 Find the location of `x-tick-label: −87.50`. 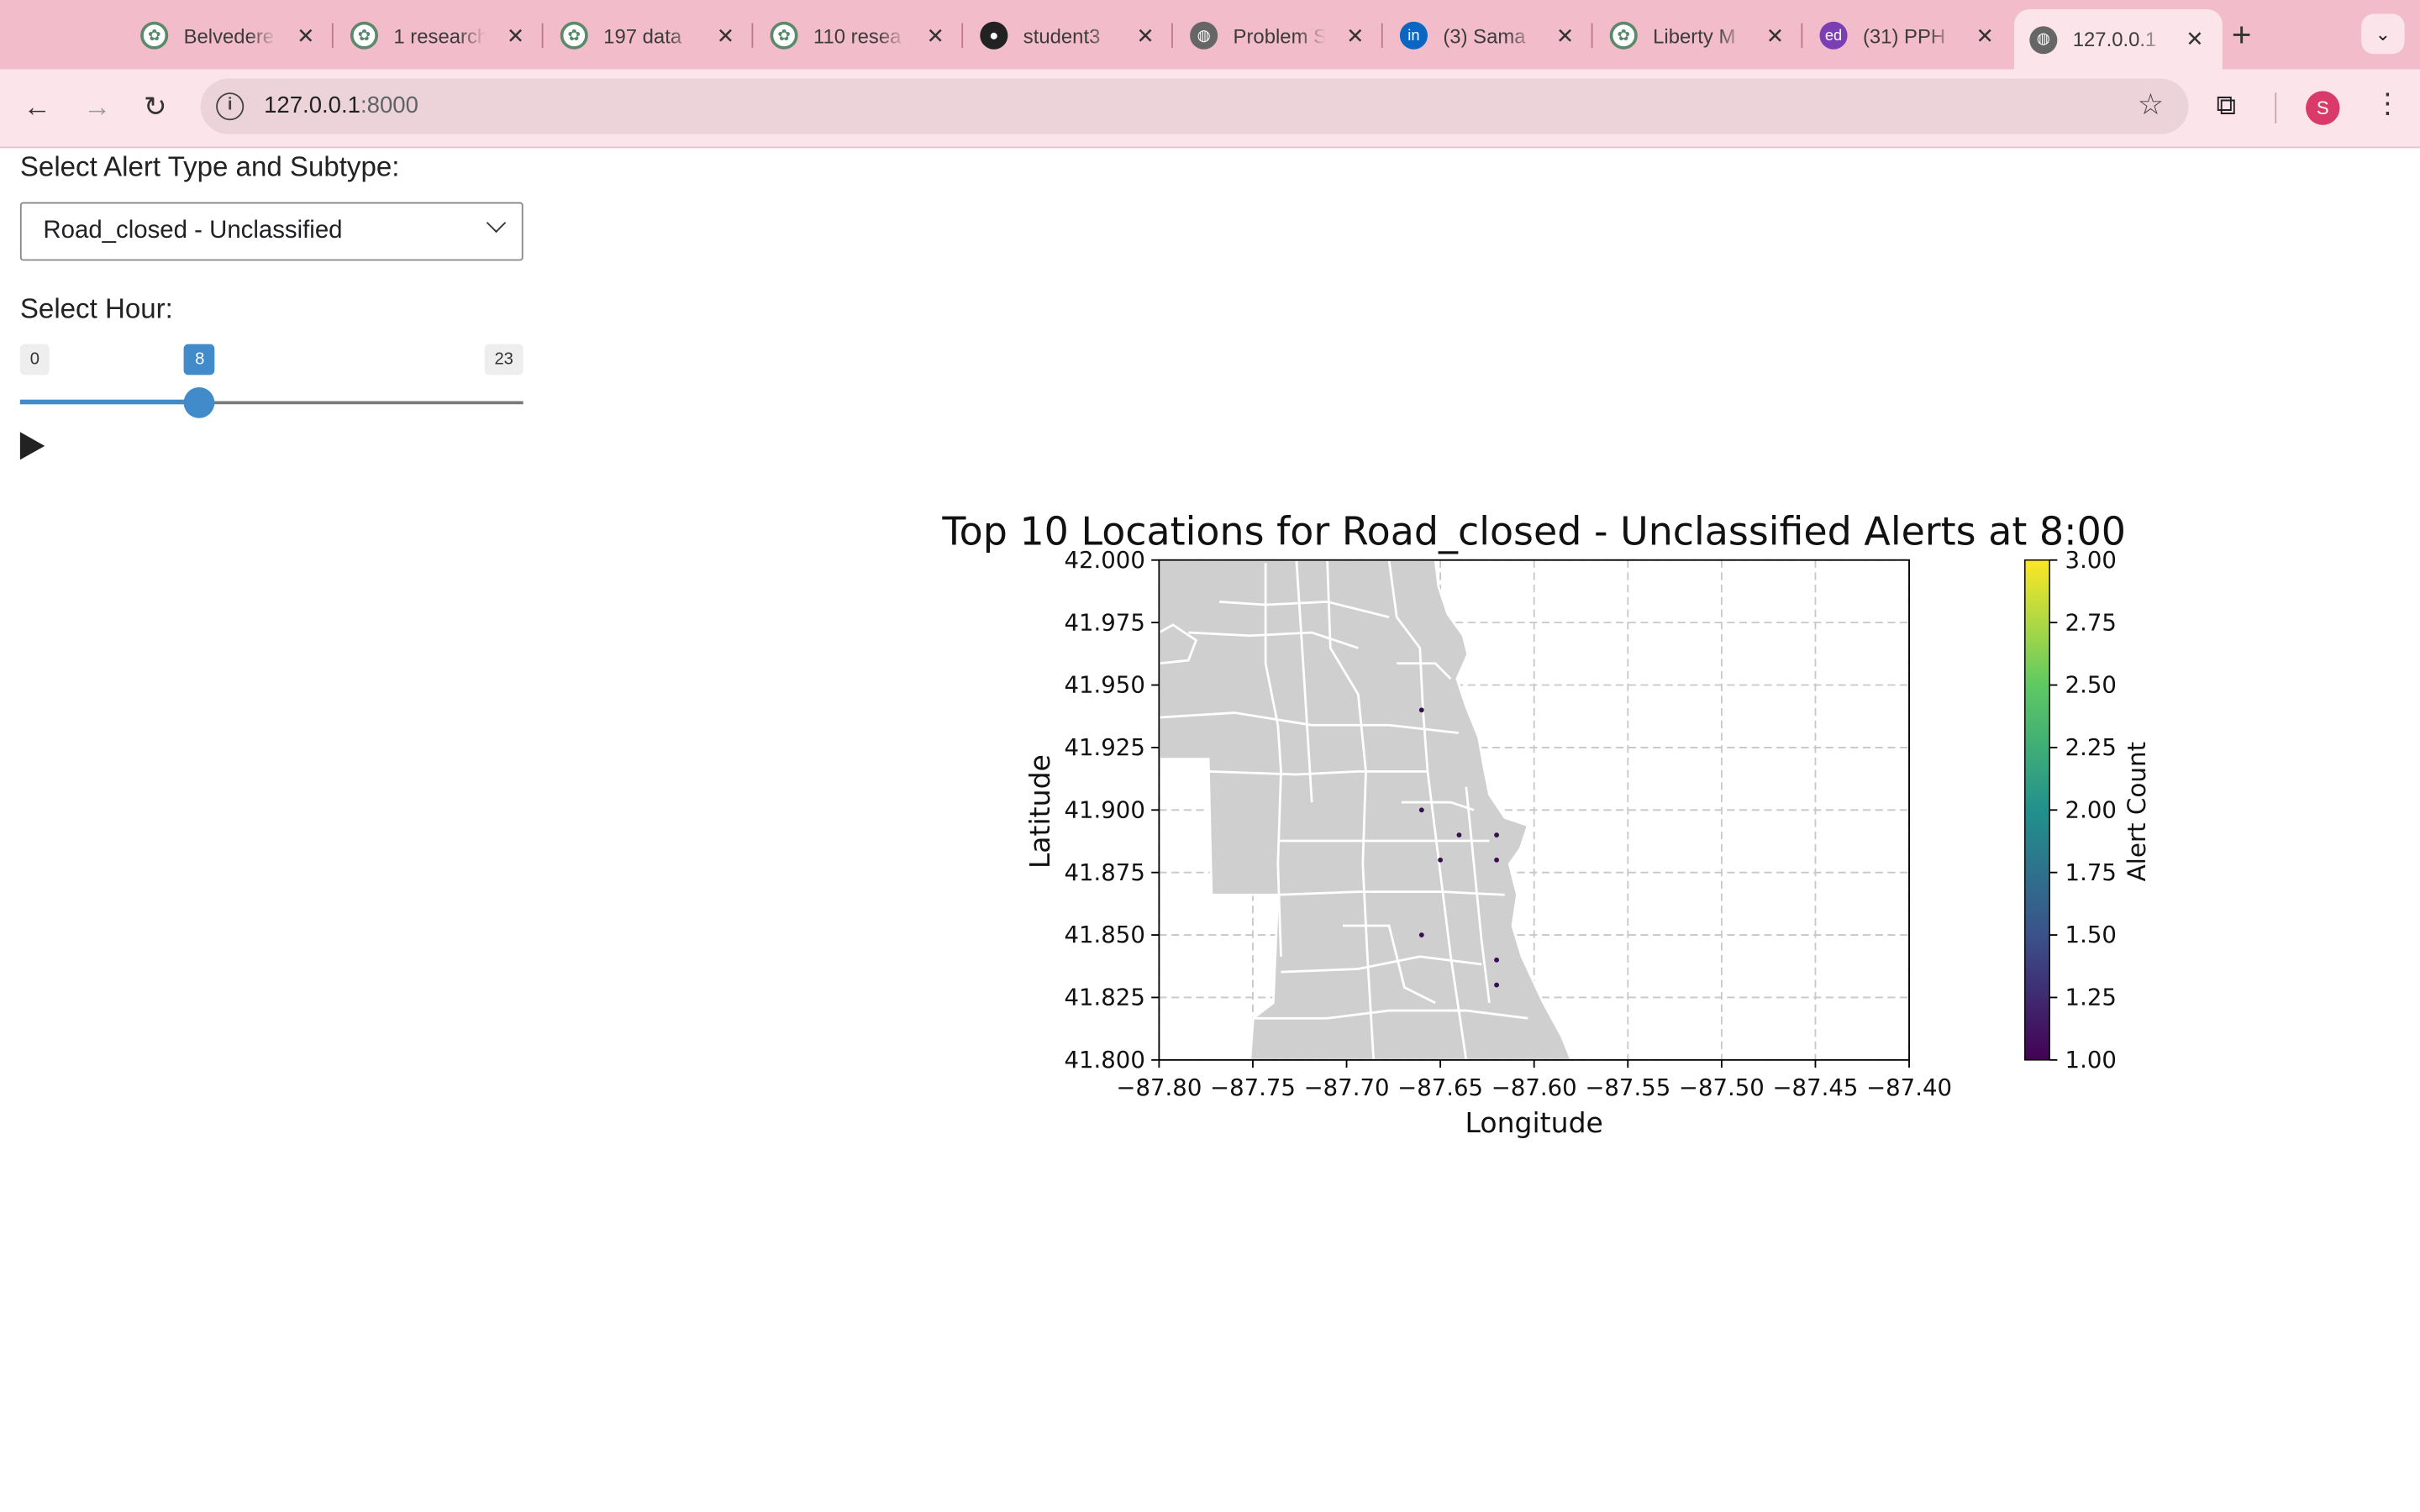

x-tick-label: −87.50 is located at coordinates (1722, 1087).